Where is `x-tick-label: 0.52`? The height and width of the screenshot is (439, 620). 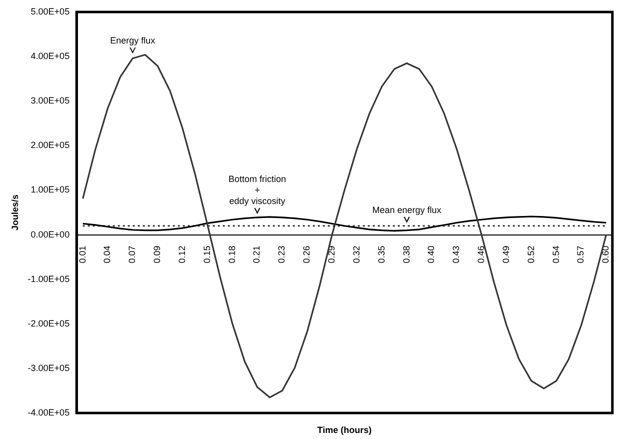
x-tick-label: 0.52 is located at coordinates (531, 255).